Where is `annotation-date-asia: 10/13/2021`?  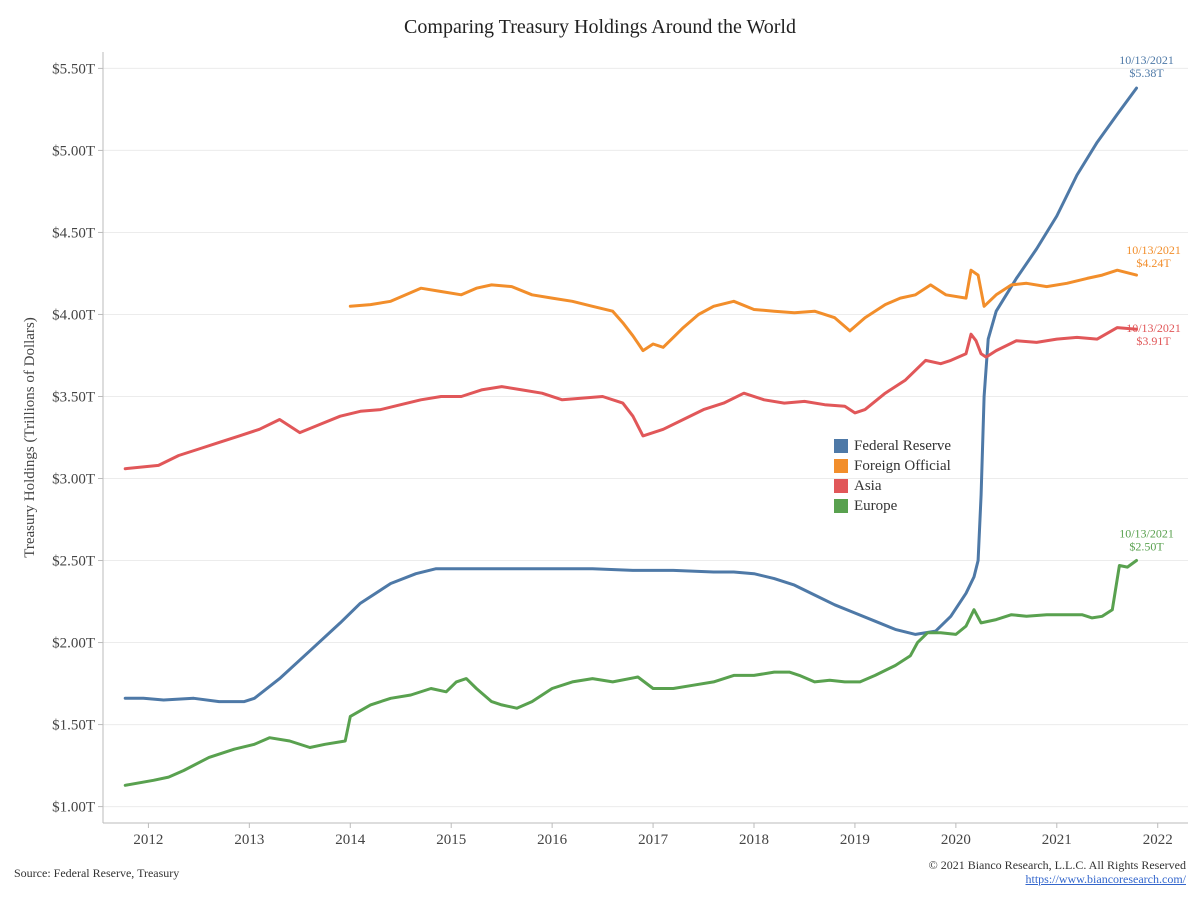 annotation-date-asia: 10/13/2021 is located at coordinates (1153, 328).